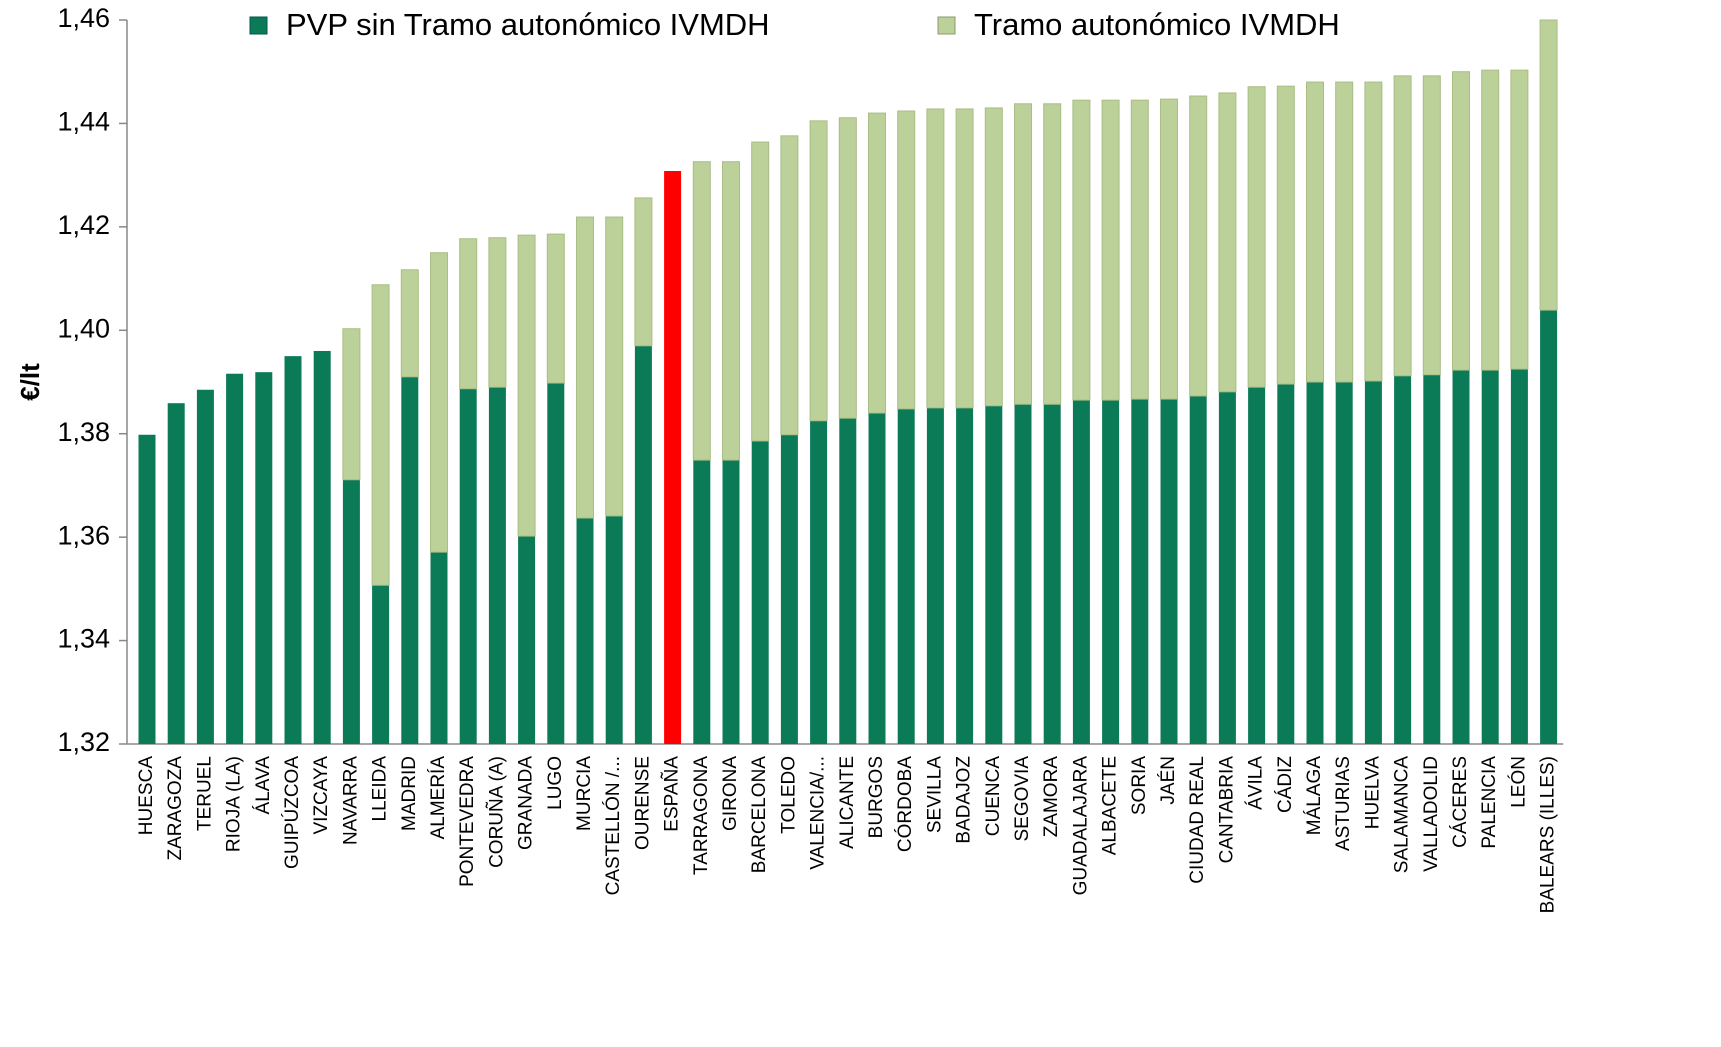  Describe the element at coordinates (1168, 780) in the screenshot. I see `x-tick-label: JAÉN` at that location.